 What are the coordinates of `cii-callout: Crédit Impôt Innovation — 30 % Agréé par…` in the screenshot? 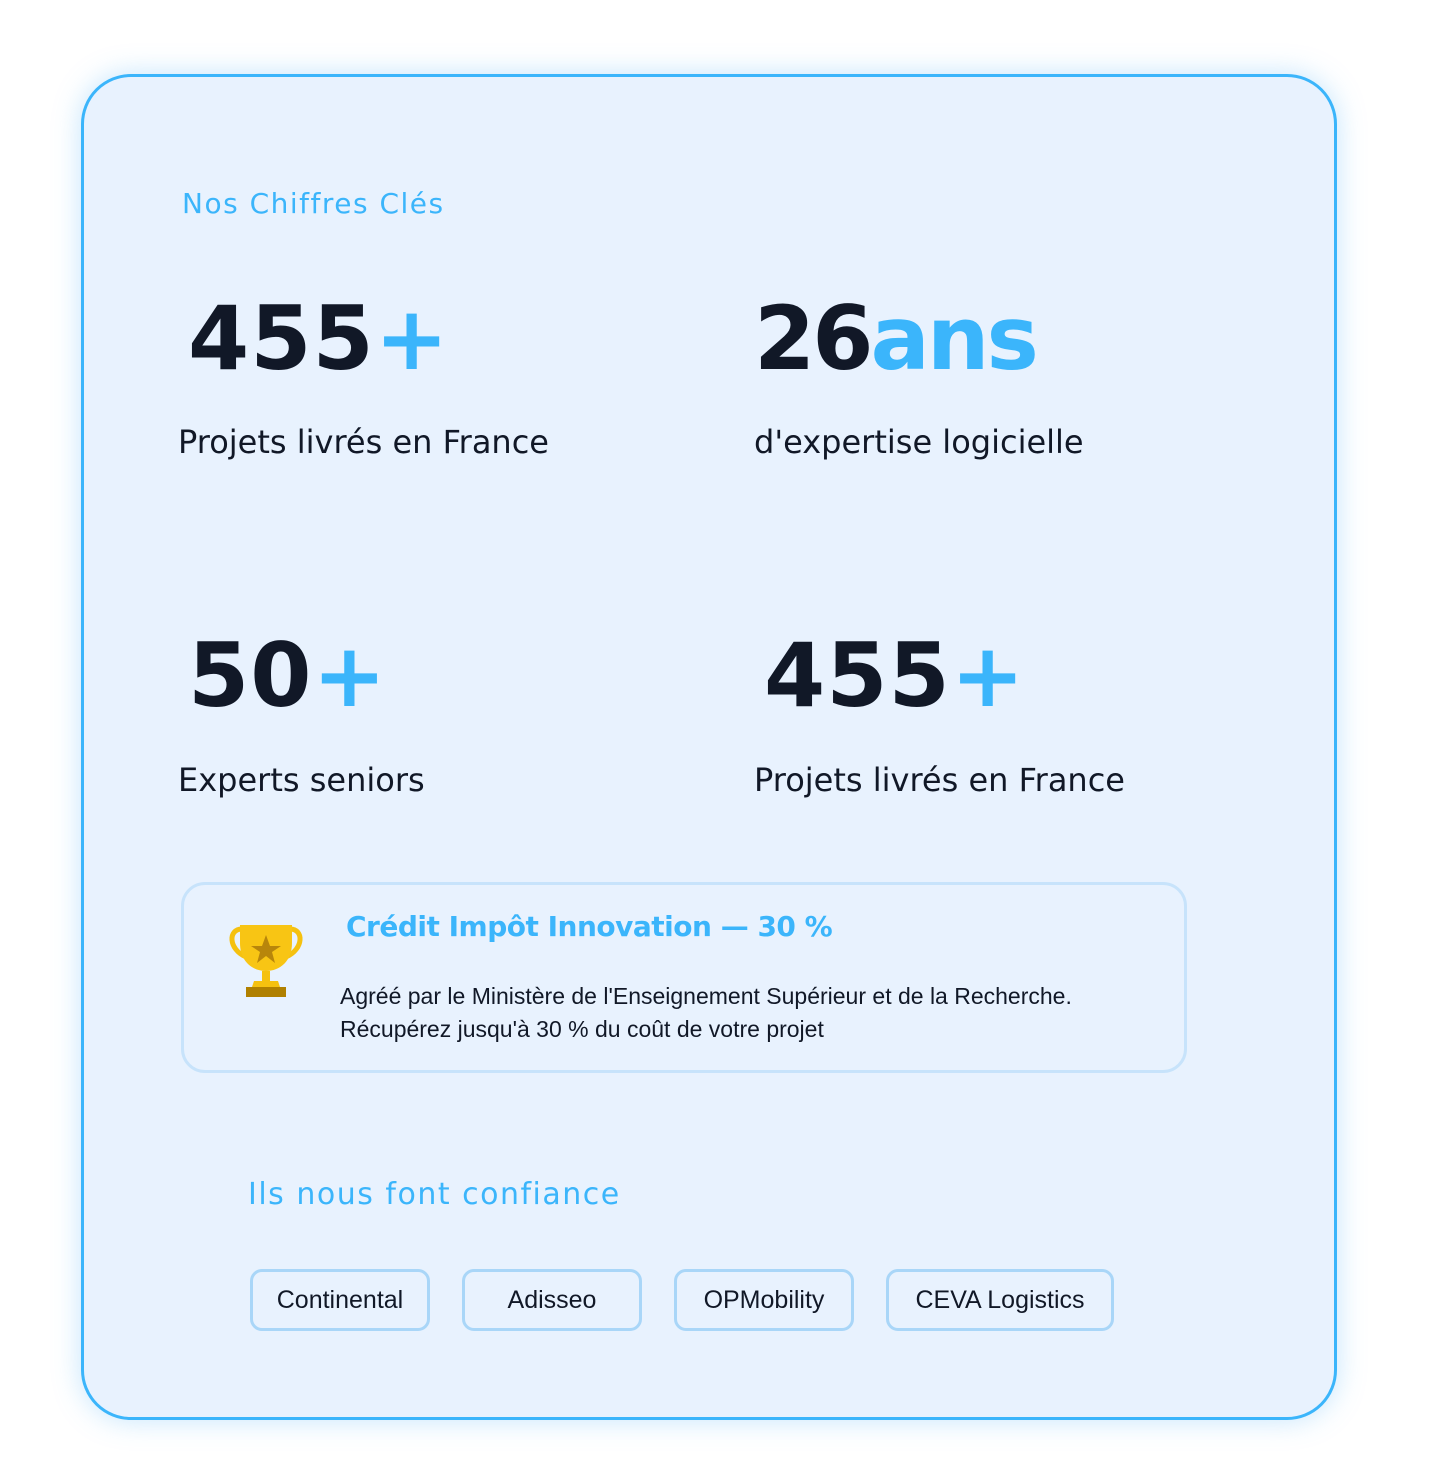 It's located at (684, 977).